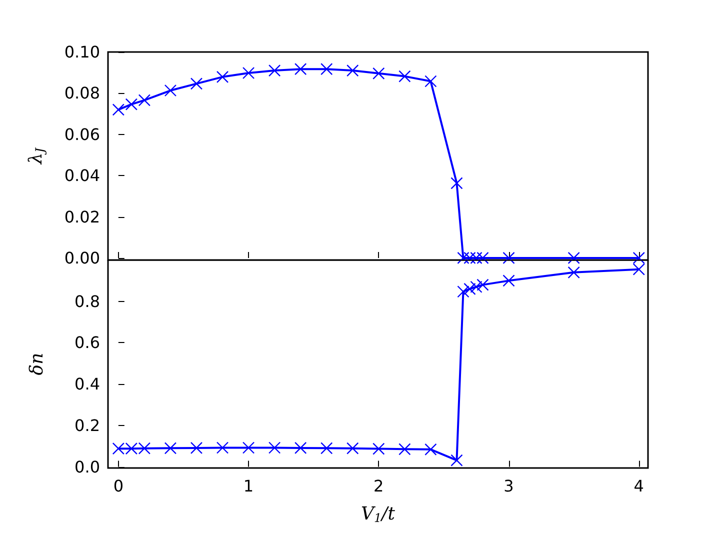 The height and width of the screenshot is (540, 719). What do you see at coordinates (248, 486) in the screenshot?
I see `x-tick-label: 1` at bounding box center [248, 486].